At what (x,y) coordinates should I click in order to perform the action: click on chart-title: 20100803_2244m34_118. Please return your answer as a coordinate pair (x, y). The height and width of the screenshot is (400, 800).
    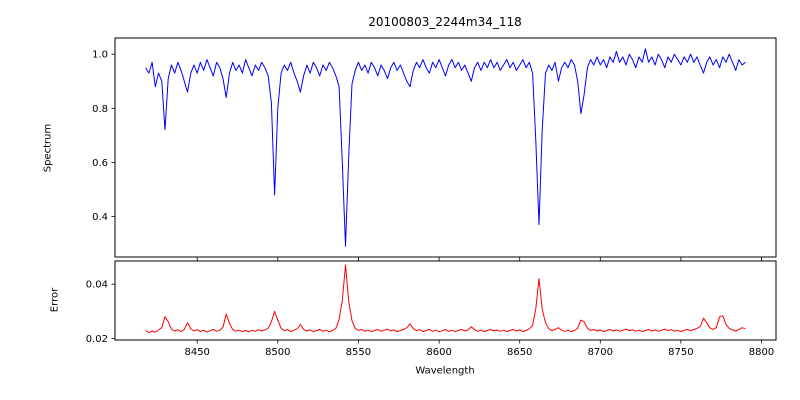
    Looking at the image, I should click on (445, 22).